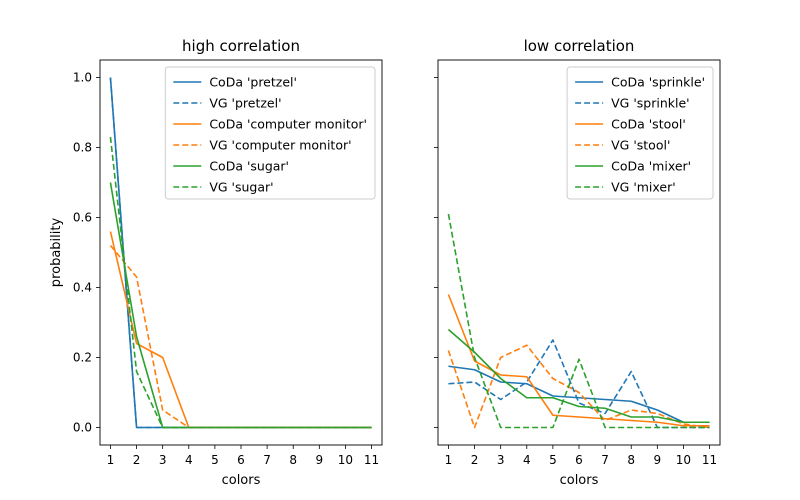  I want to click on legend-label: VG 'mixer', so click(643, 187).